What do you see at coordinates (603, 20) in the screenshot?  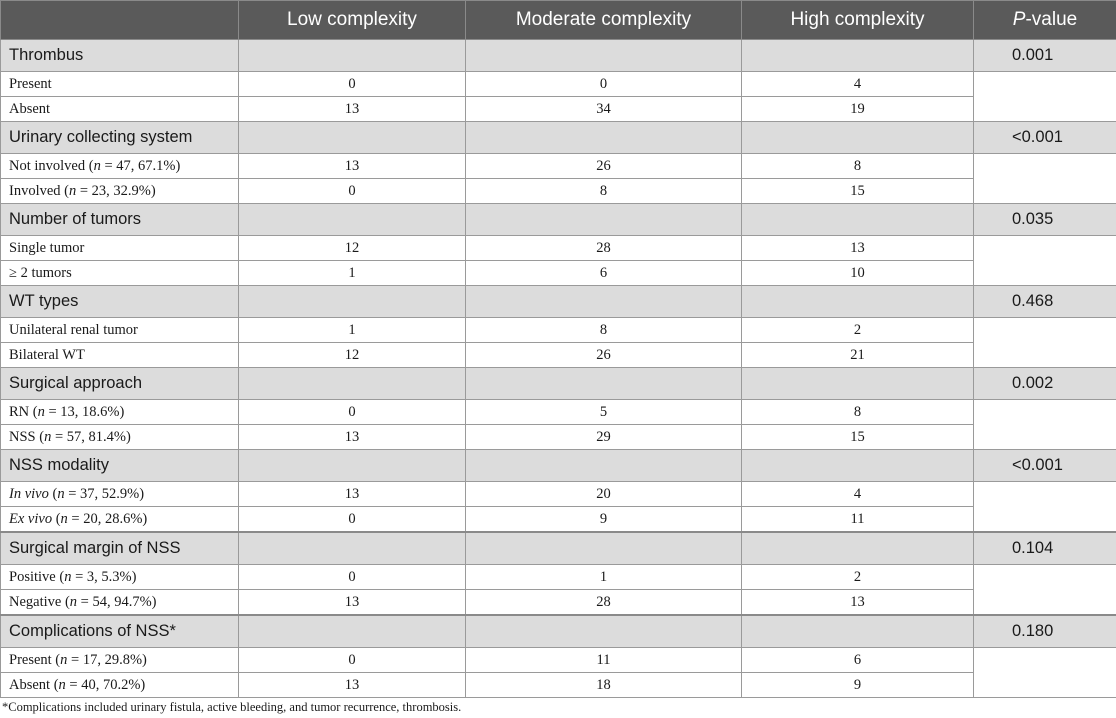 I see `header-moderate-complexity: Moderate complexity` at bounding box center [603, 20].